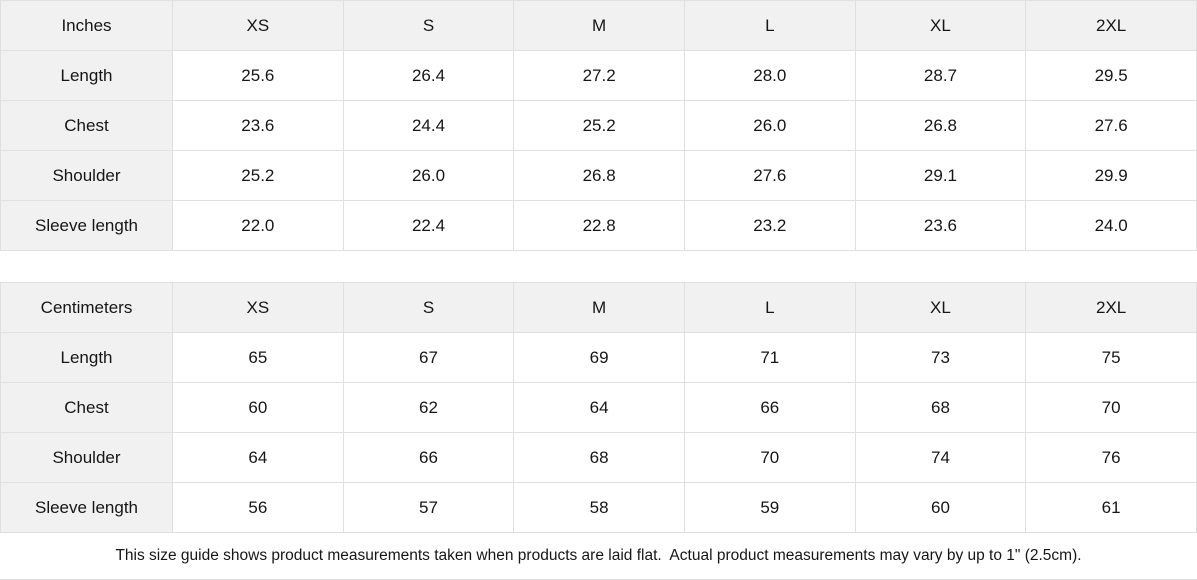  I want to click on measurement-value: 73, so click(940, 357).